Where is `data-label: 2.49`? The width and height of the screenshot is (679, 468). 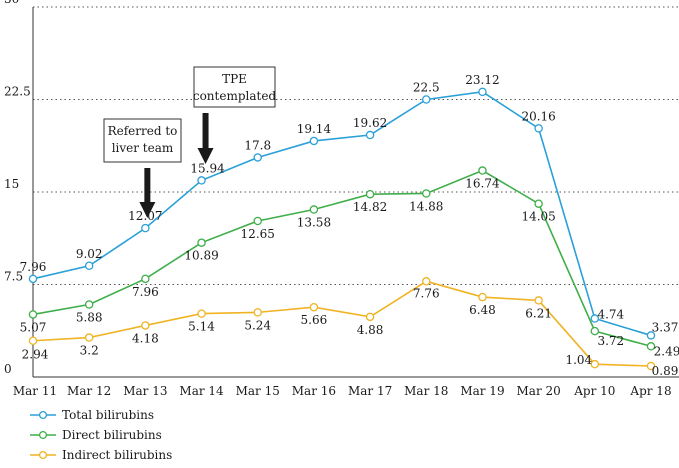 data-label: 2.49 is located at coordinates (666, 351).